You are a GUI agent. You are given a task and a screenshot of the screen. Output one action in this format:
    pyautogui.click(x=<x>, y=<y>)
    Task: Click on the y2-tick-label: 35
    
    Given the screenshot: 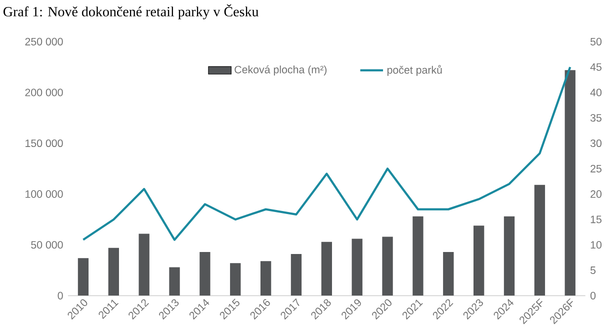 What is the action you would take?
    pyautogui.click(x=596, y=118)
    